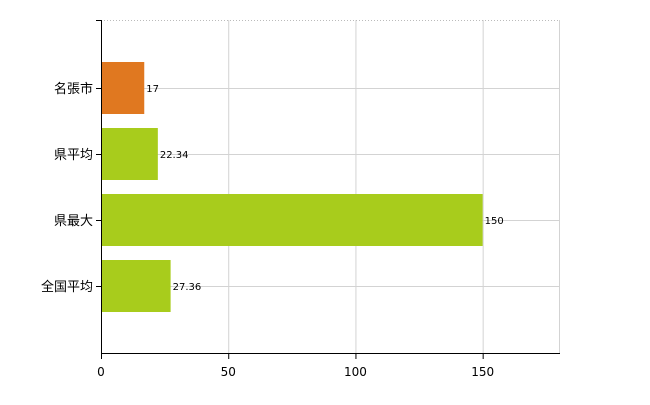 The width and height of the screenshot is (650, 405). What do you see at coordinates (101, 372) in the screenshot?
I see `x-tick-label: 0` at bounding box center [101, 372].